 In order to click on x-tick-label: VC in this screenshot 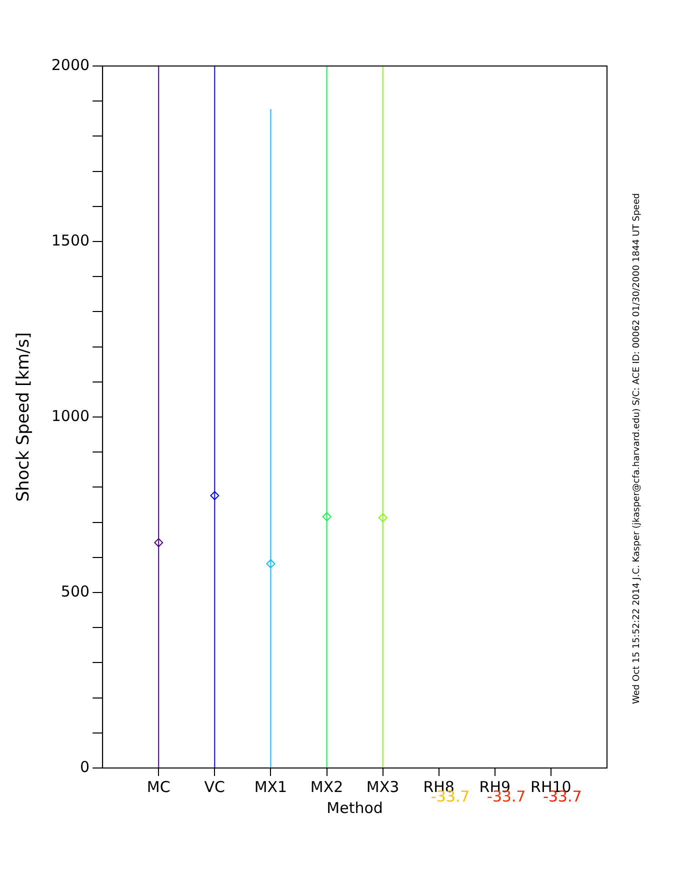, I will do `click(215, 787)`.